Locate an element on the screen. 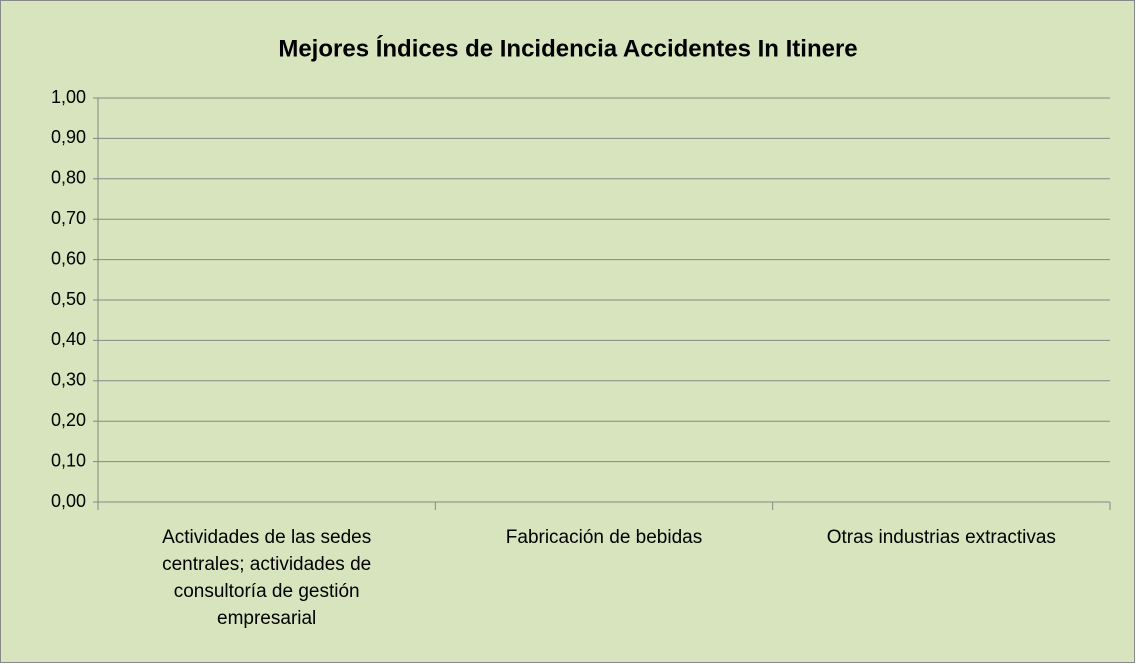  y-tick-label: 0,80 is located at coordinates (68, 178).